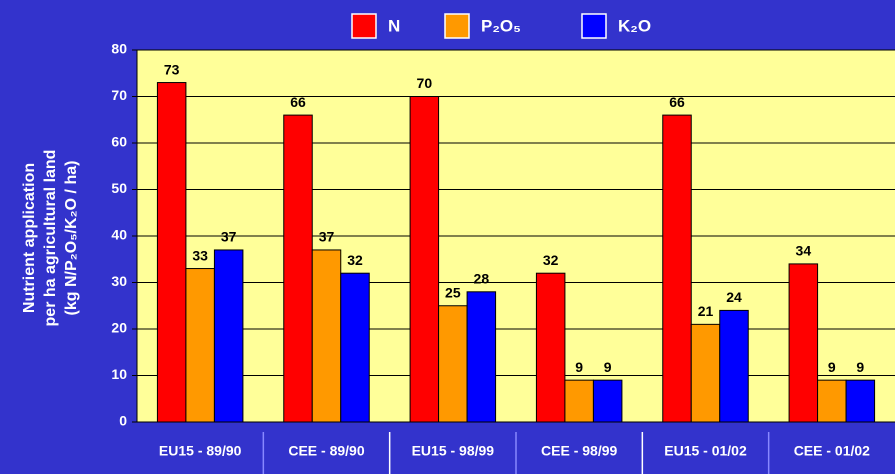  I want to click on y-tick-label: 40, so click(119, 235).